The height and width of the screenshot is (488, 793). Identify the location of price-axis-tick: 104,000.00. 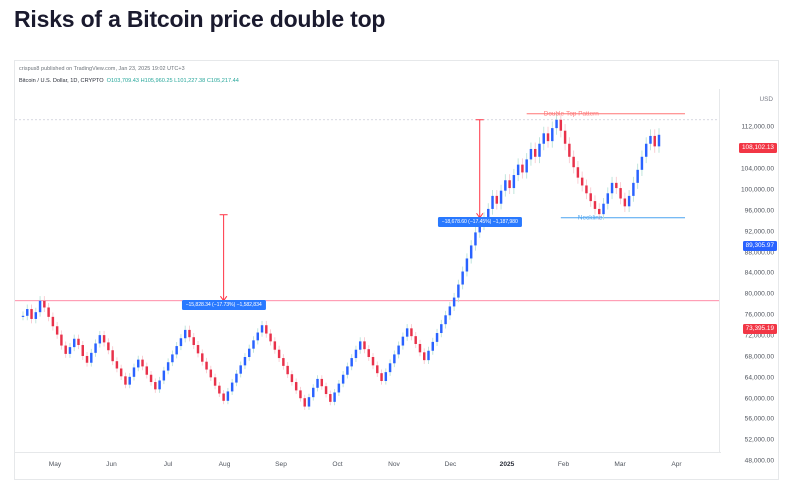
(757, 169).